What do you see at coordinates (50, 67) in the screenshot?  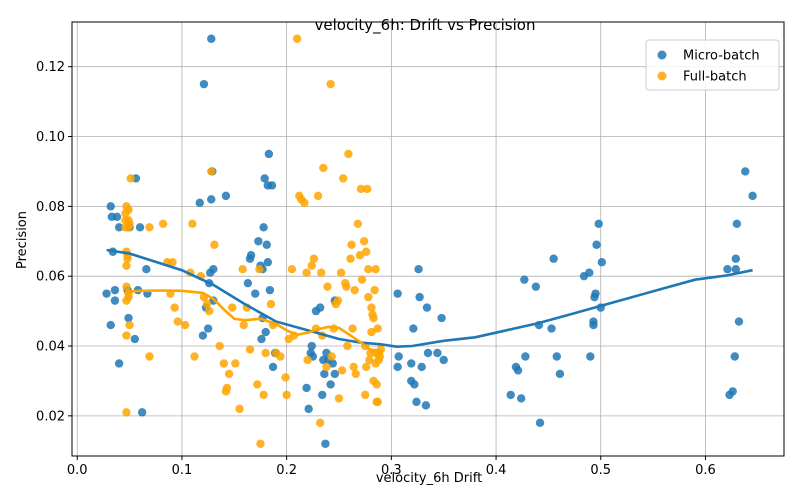 I see `y-tick-label: 0.12` at bounding box center [50, 67].